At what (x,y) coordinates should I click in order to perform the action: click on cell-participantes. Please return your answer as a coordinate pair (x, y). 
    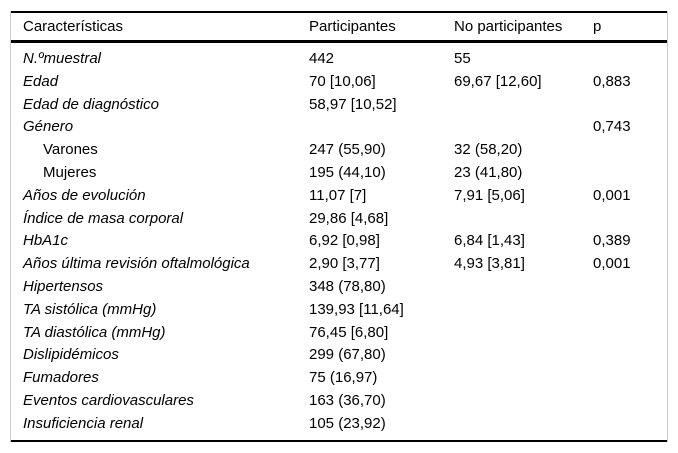
    Looking at the image, I should click on (381, 127).